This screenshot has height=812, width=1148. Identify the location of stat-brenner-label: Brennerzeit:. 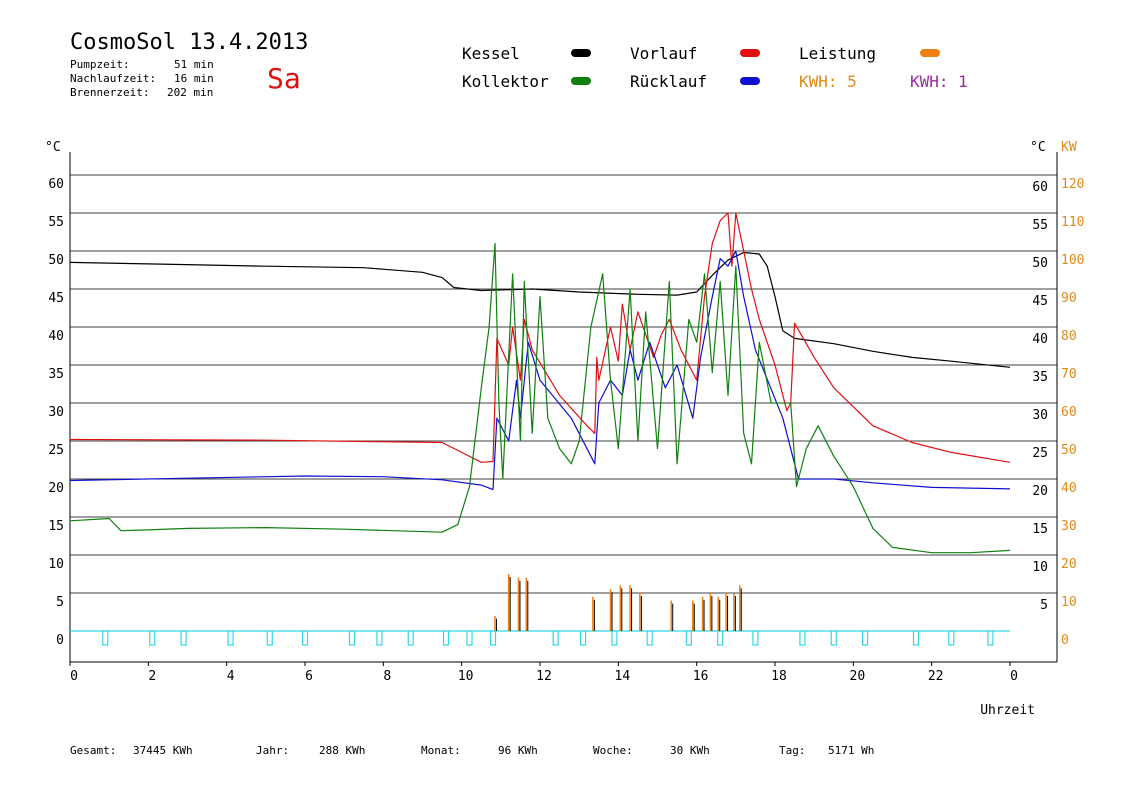
(110, 92).